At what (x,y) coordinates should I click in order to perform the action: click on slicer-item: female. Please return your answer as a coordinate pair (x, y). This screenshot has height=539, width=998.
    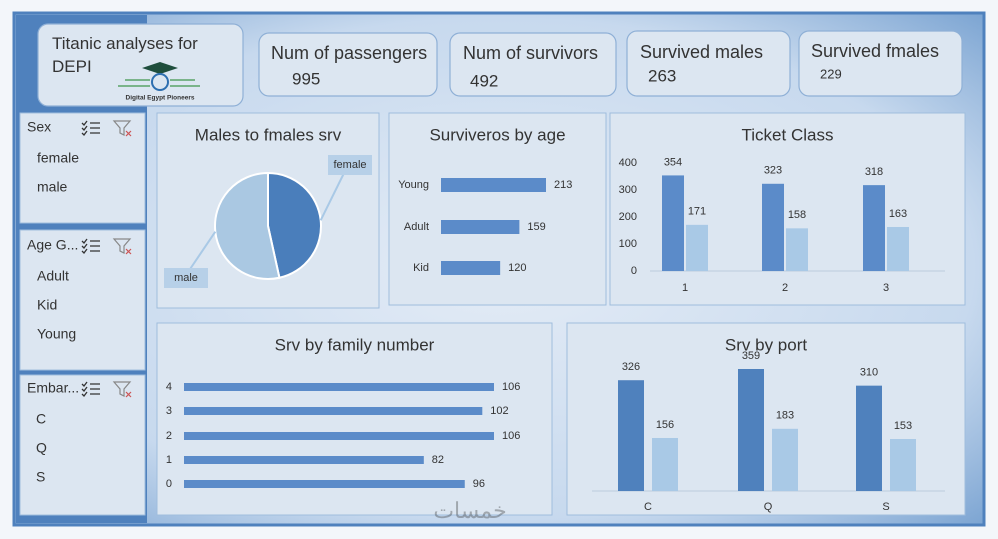
    Looking at the image, I should click on (58, 158).